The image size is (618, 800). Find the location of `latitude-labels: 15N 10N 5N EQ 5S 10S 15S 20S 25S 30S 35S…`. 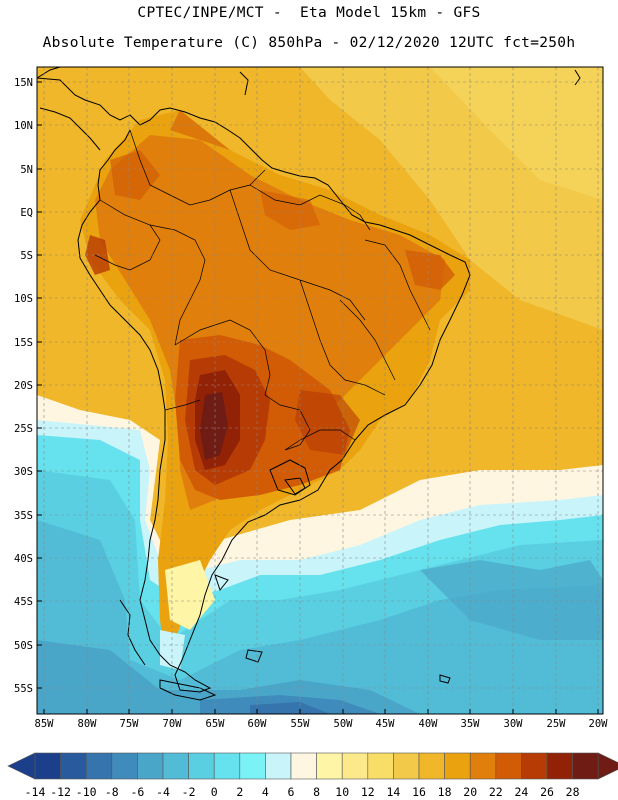

latitude-labels: 15N 10N 5N EQ 5S 10S 15S 20S 25S 30S 35S… is located at coordinates (23, 386).